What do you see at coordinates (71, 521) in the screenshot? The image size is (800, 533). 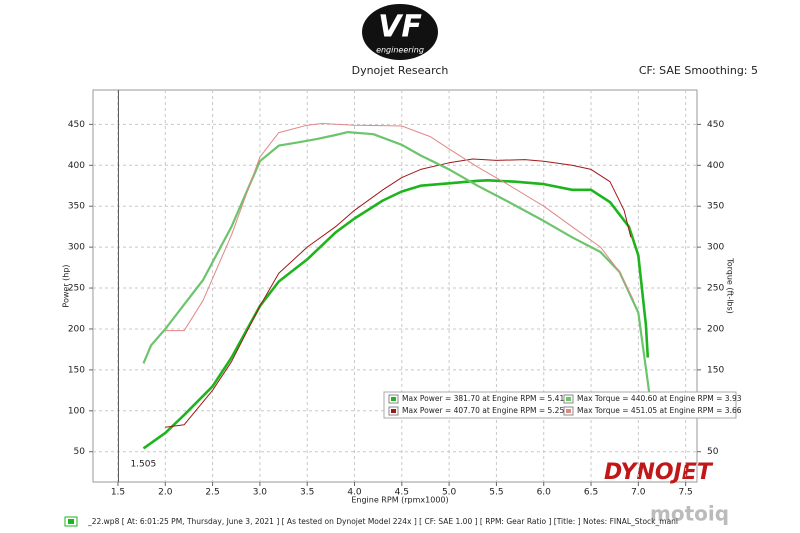 I see `footer-icon-fill` at bounding box center [71, 521].